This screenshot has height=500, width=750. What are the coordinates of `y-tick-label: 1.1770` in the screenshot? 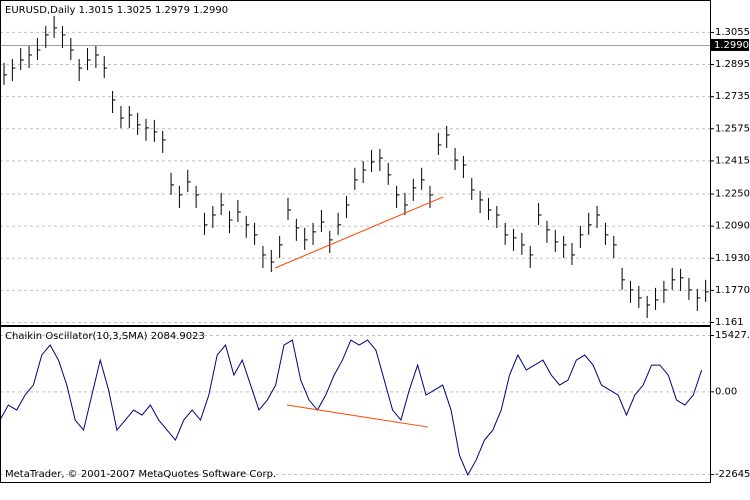 It's located at (732, 290).